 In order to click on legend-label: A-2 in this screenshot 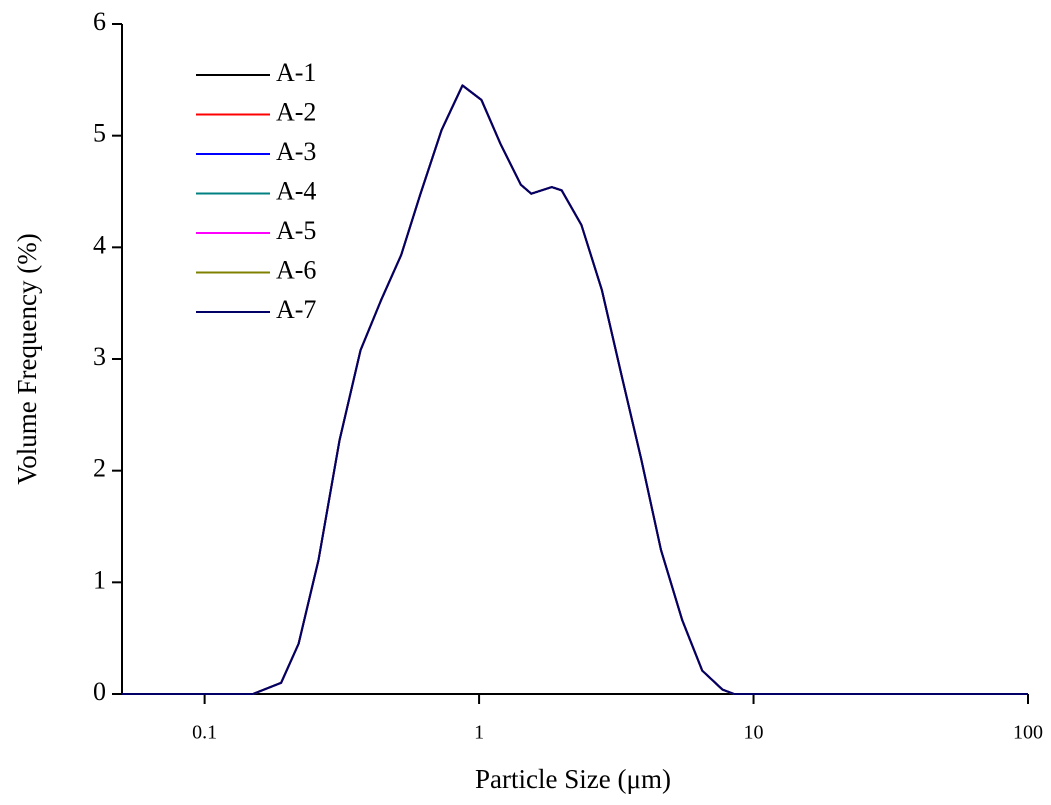, I will do `click(296, 111)`.